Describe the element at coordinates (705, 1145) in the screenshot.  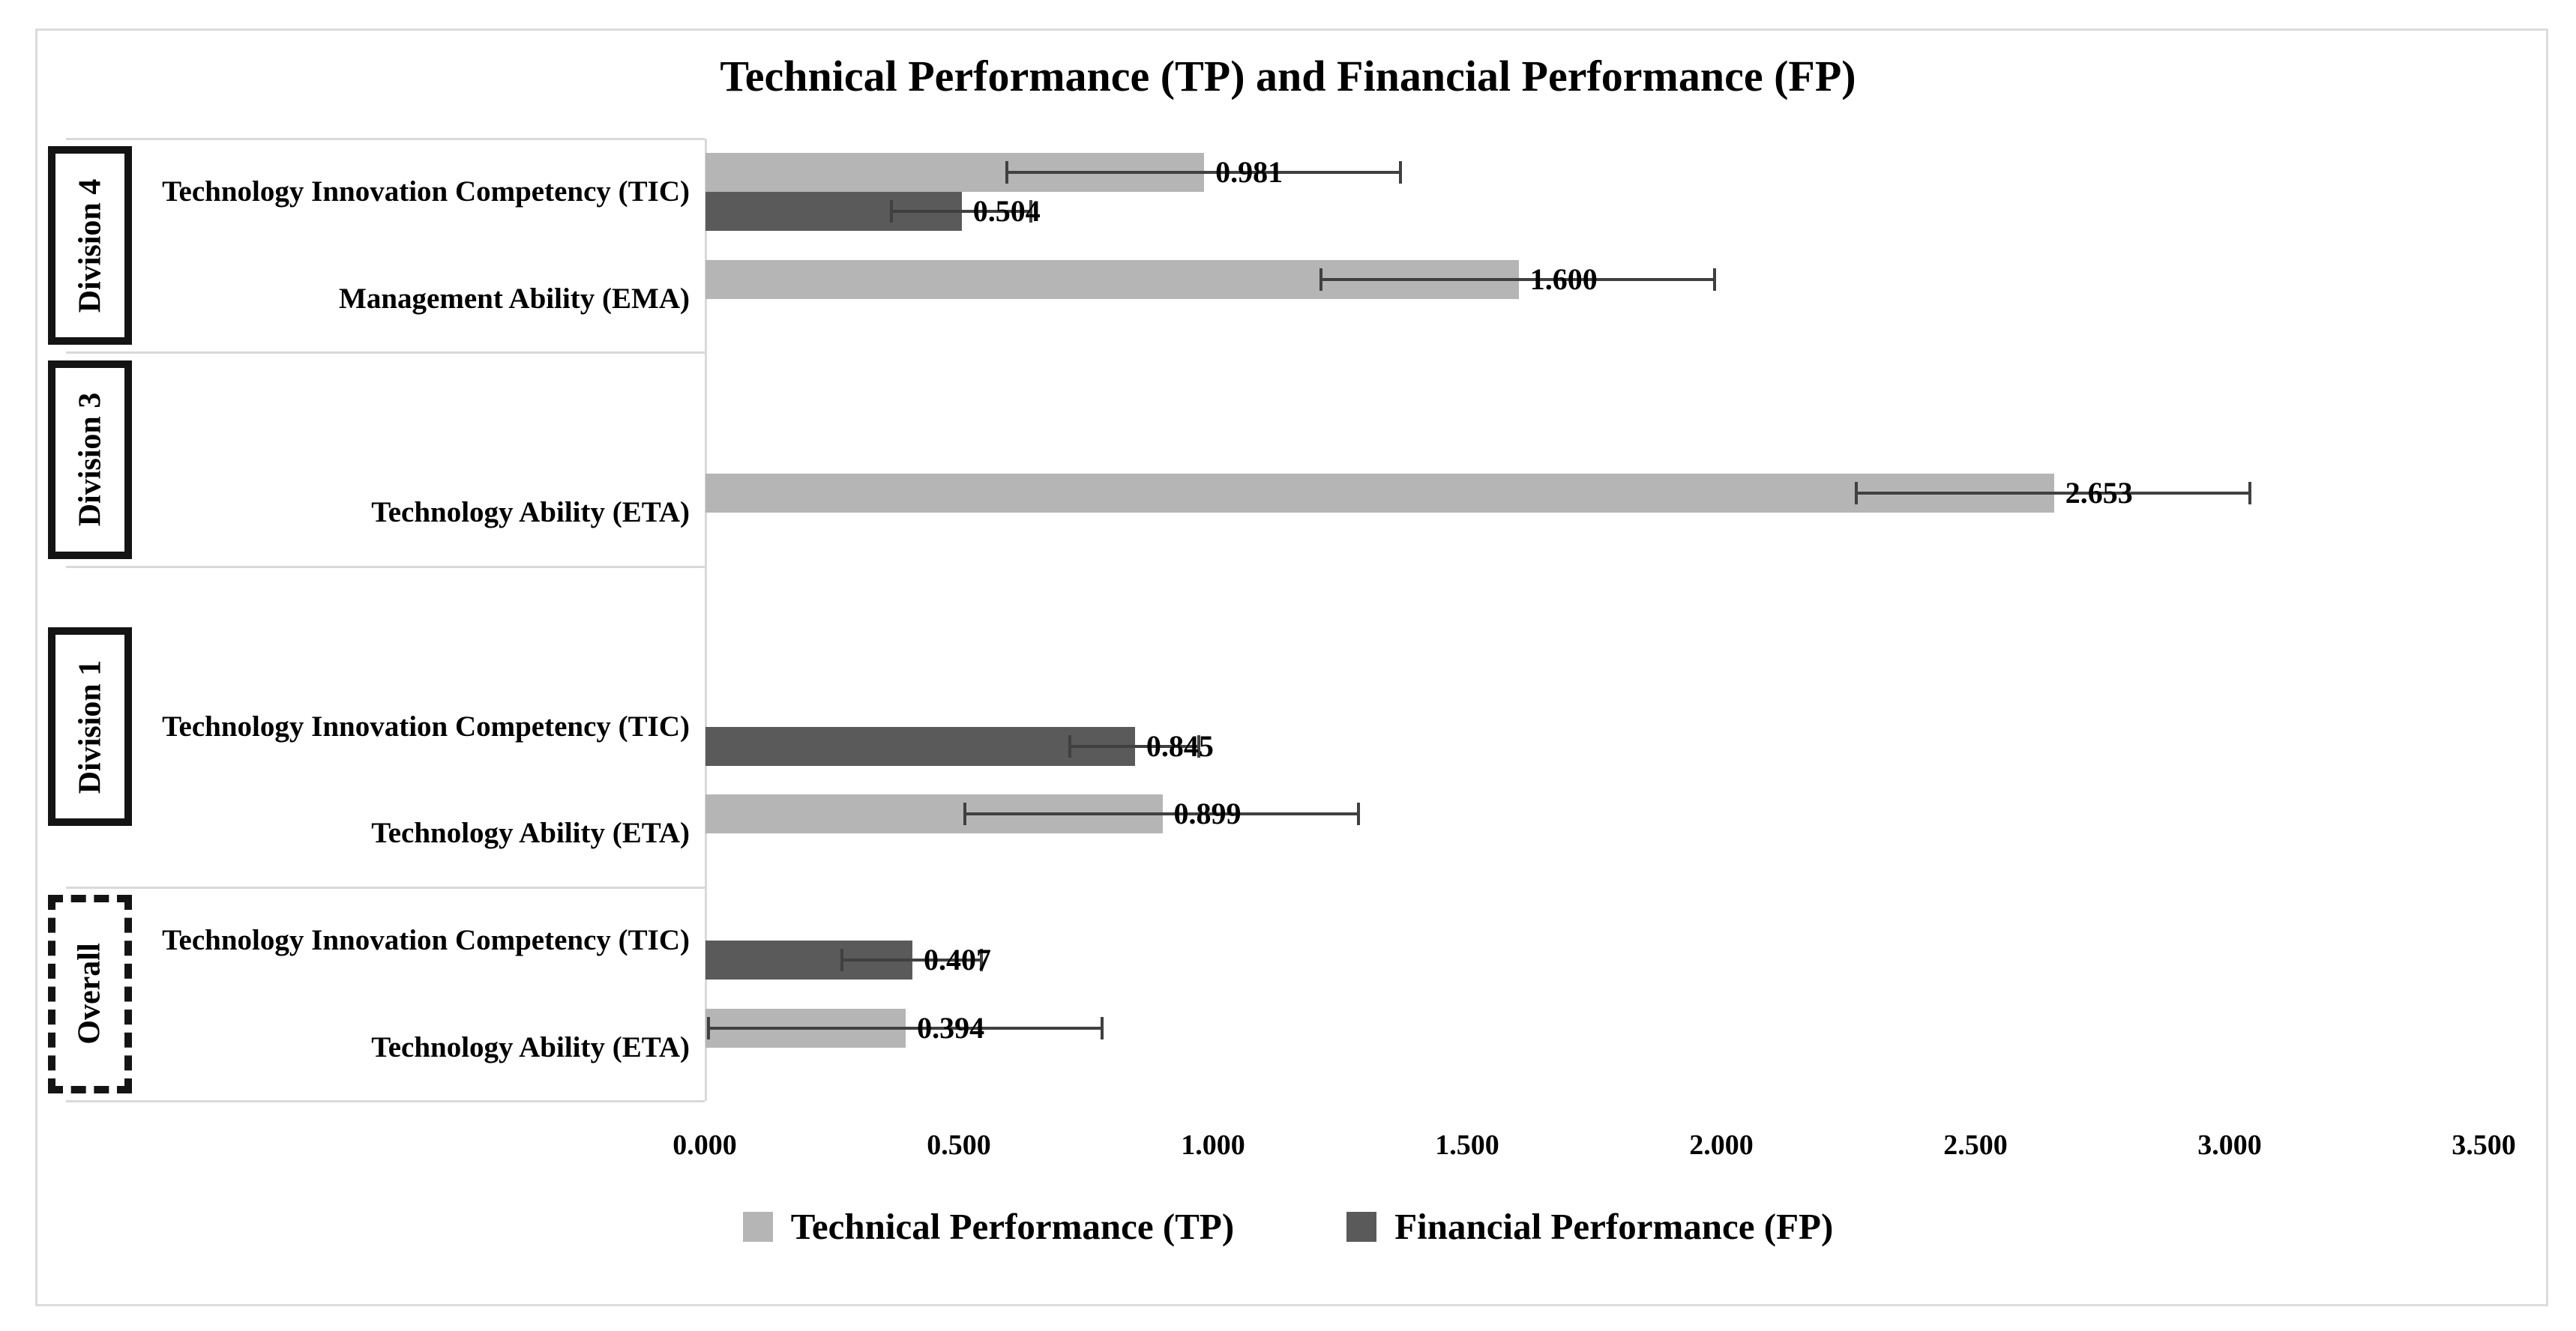
I see `x-axis-tick-label: 0.000` at that location.